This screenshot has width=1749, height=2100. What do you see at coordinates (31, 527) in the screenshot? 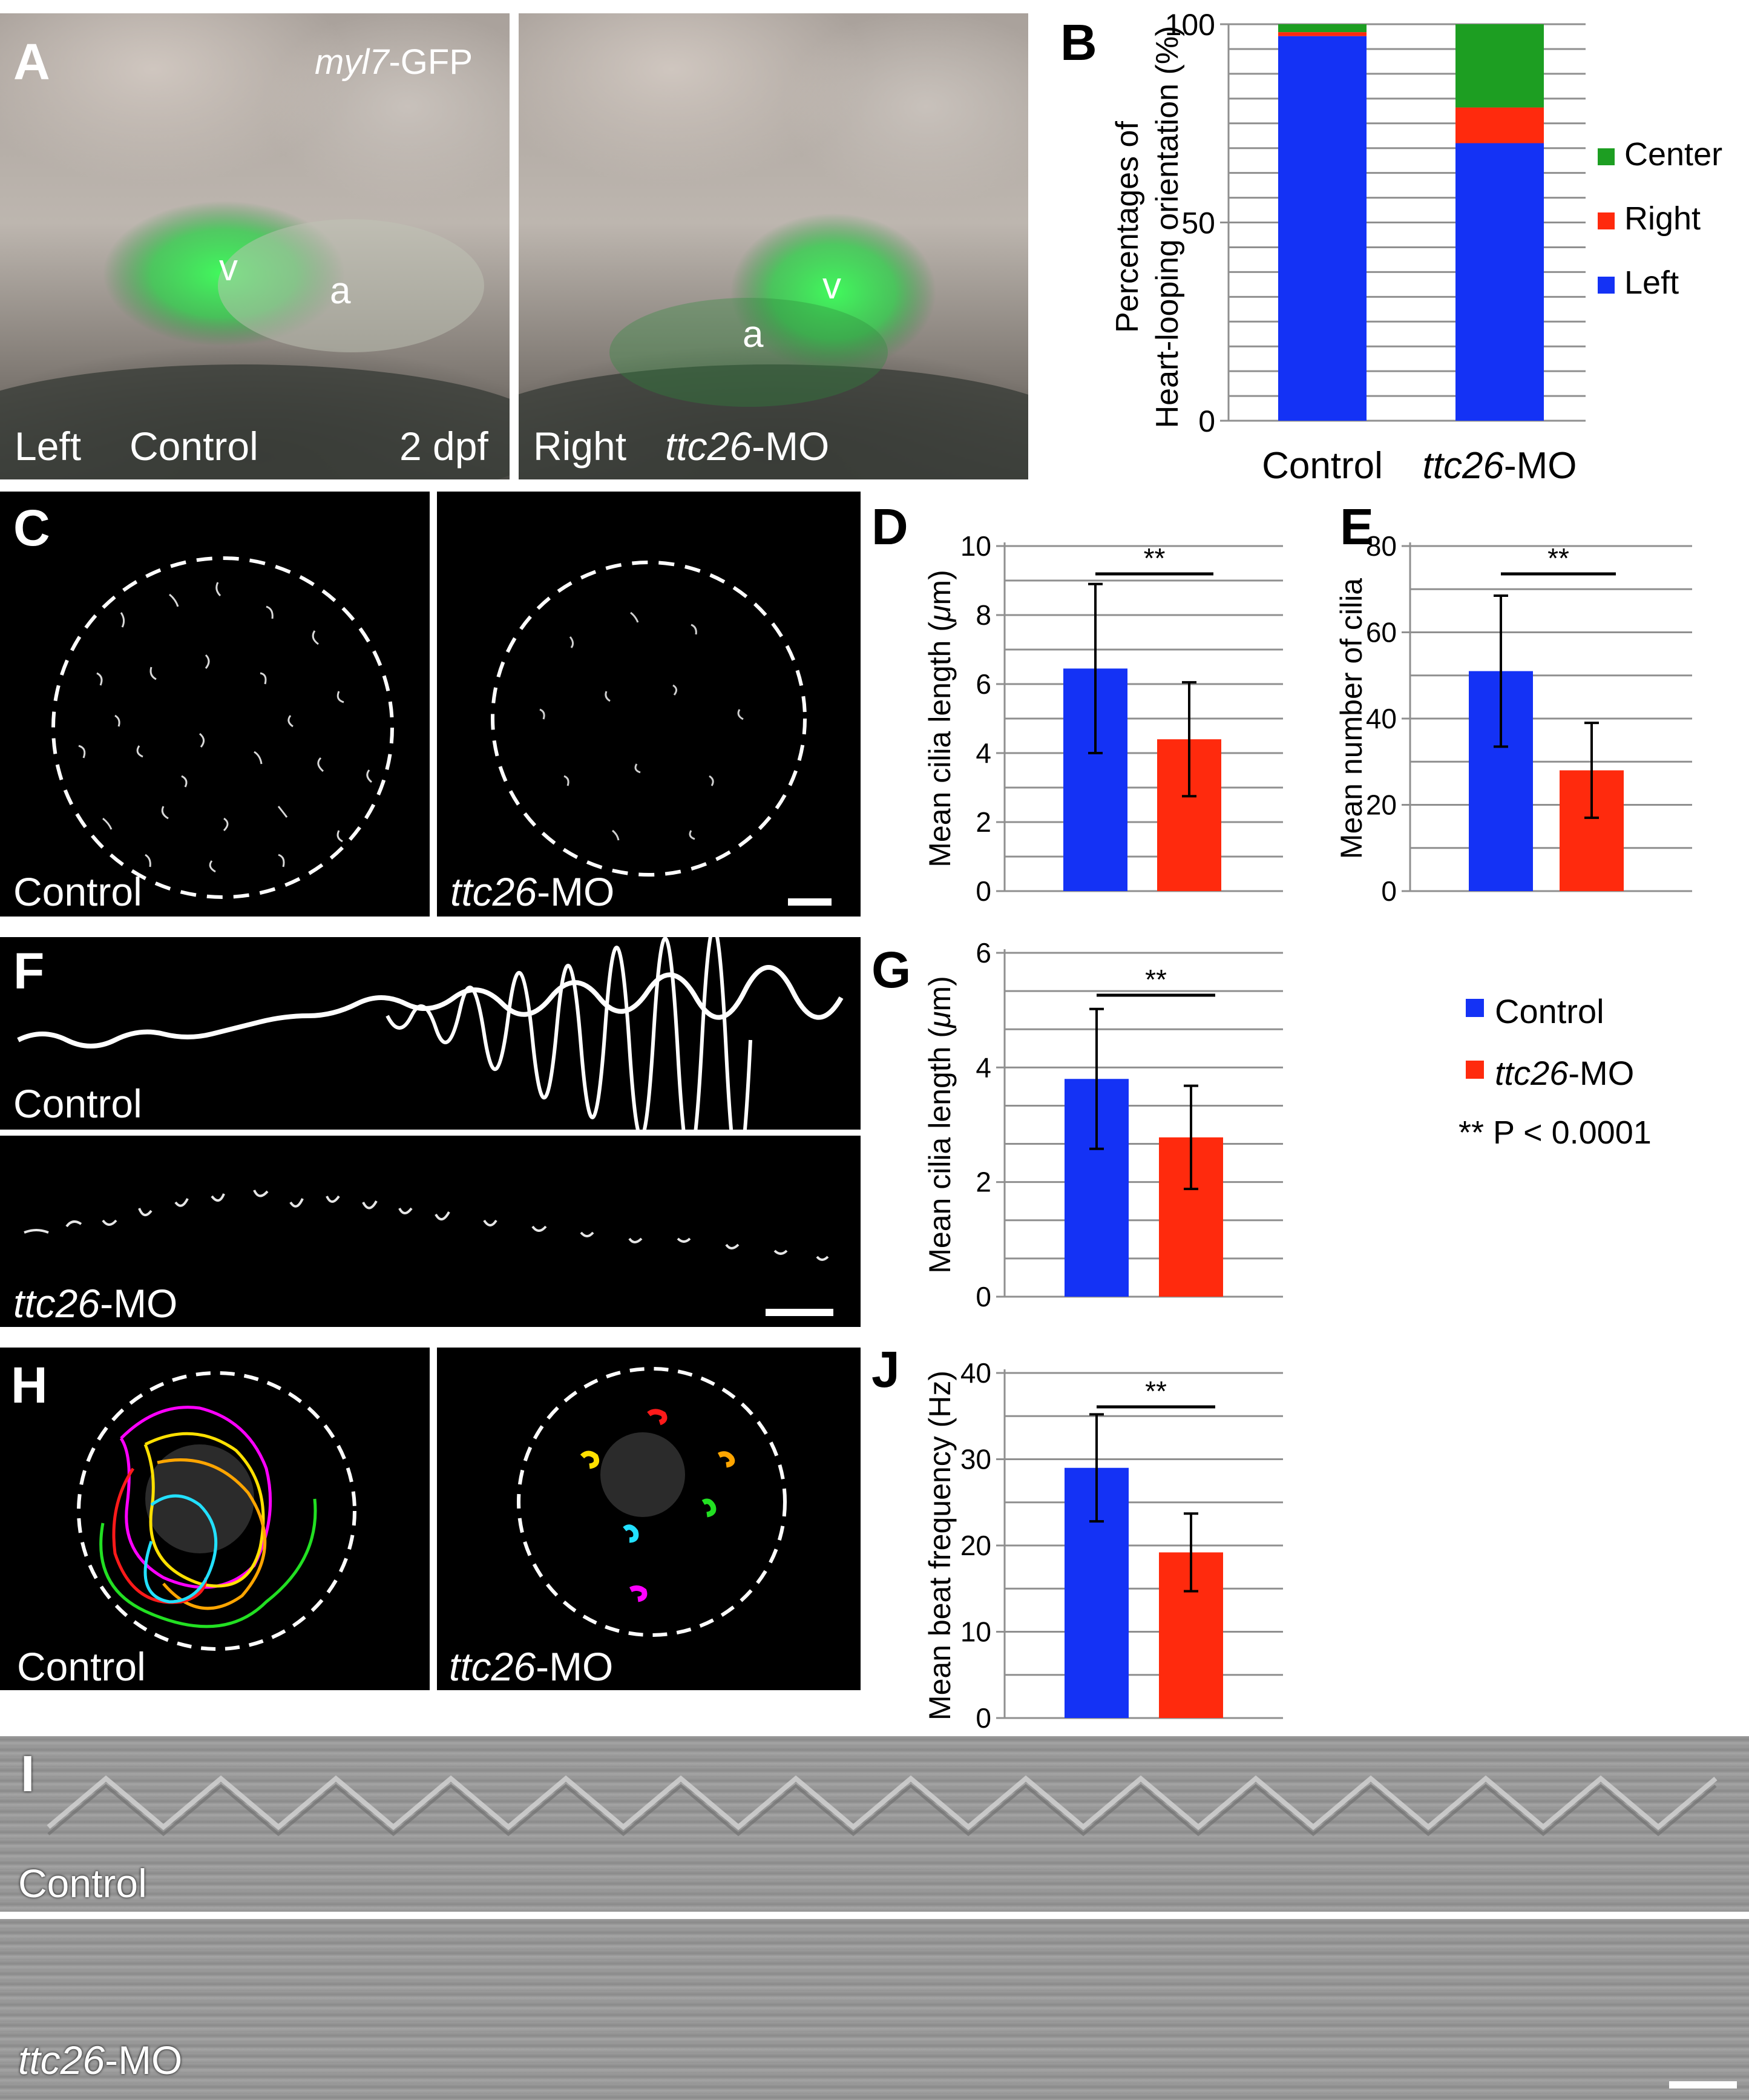
I see `panel-letter-c: C` at bounding box center [31, 527].